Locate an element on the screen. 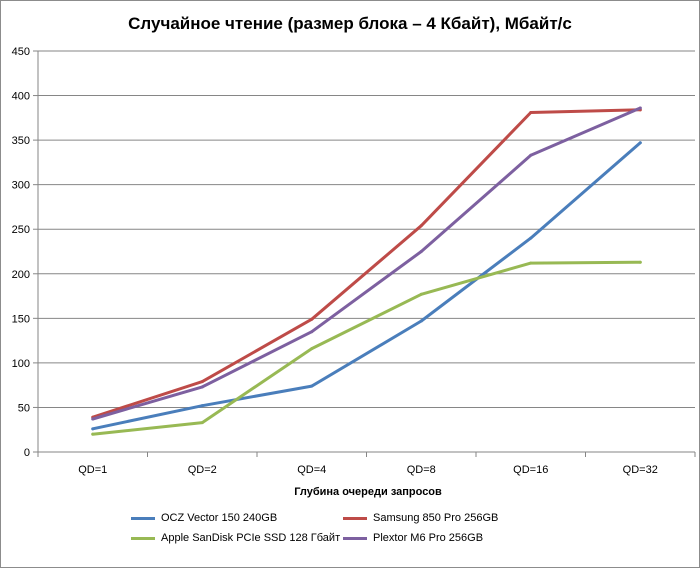 This screenshot has height=568, width=700. y-tick-label: 150 is located at coordinates (21, 319).